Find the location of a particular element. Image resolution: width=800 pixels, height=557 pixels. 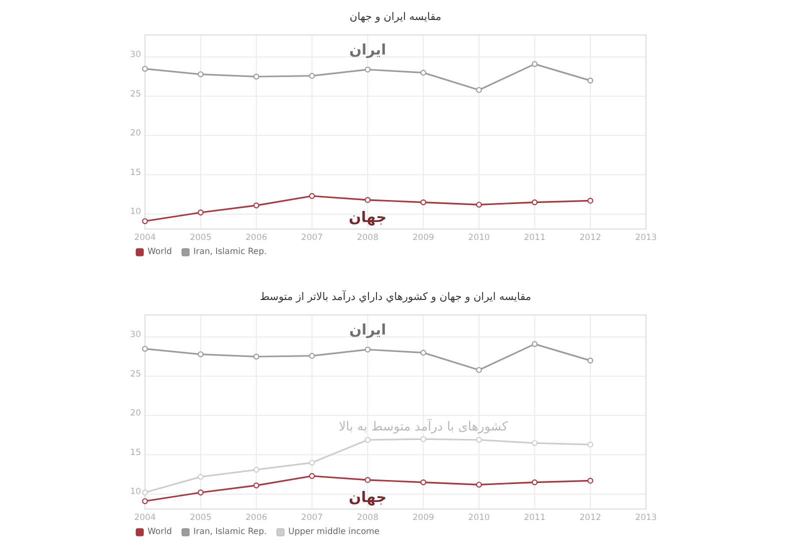

title: مقایسه ایران و جهان is located at coordinates (396, 17).